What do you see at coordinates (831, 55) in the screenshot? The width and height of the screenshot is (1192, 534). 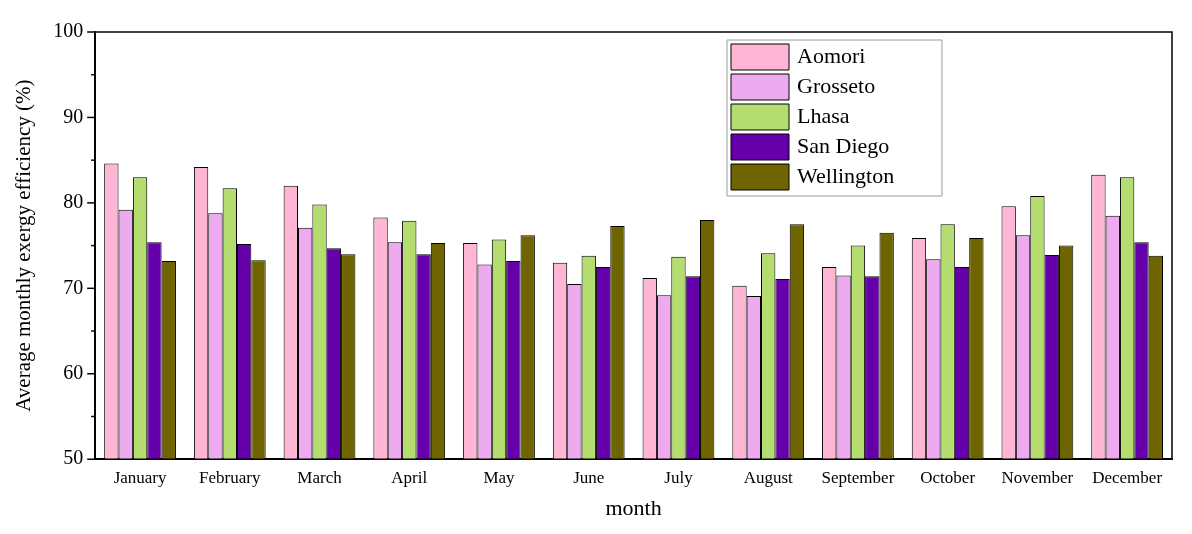 I see `legend-label: Aomori` at bounding box center [831, 55].